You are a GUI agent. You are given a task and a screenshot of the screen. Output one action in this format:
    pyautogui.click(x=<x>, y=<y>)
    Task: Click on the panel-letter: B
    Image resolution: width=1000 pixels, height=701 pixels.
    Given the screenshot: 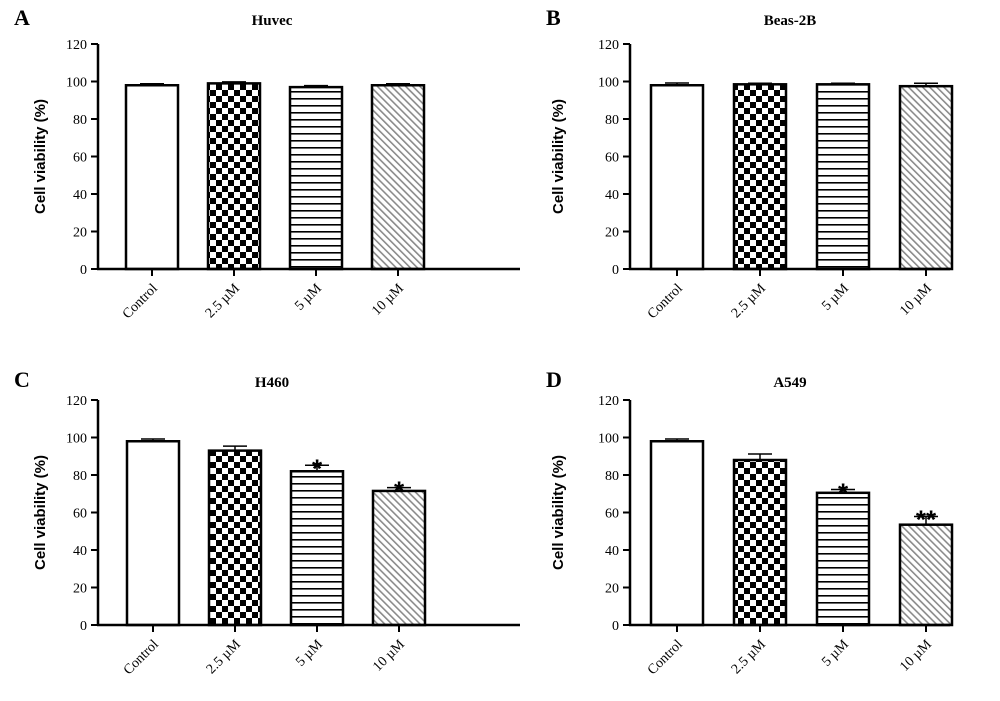 What is the action you would take?
    pyautogui.click(x=553, y=17)
    